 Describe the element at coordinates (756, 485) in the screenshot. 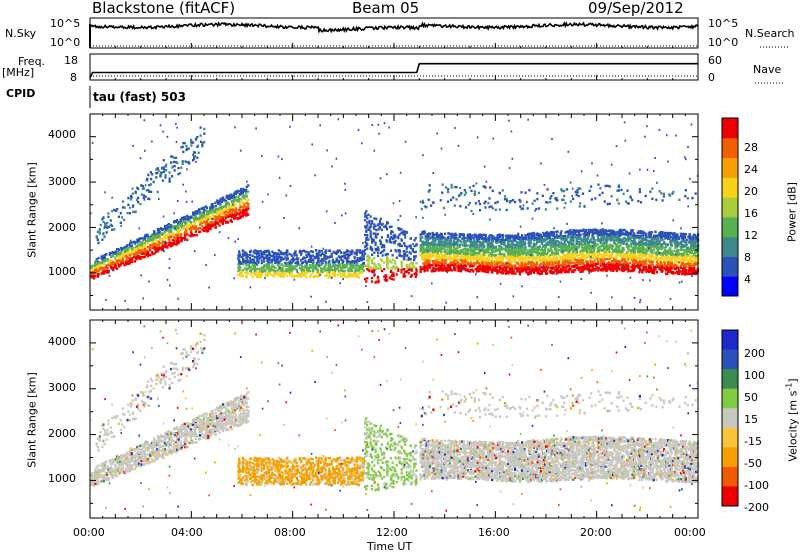

I see `vel-cb-m100: -100` at that location.